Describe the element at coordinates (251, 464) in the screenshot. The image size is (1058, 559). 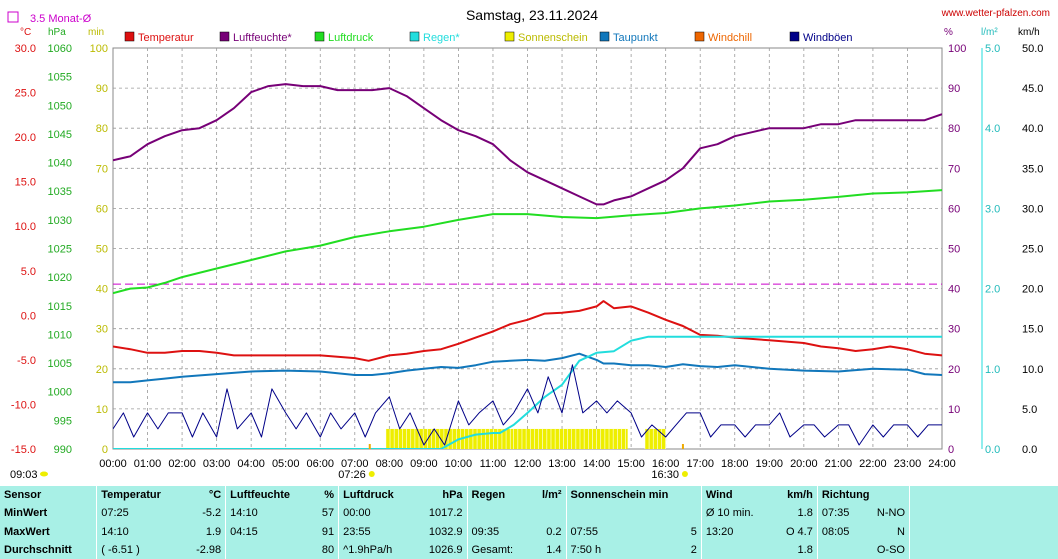
I see `x-tick-label: 04:00` at that location.